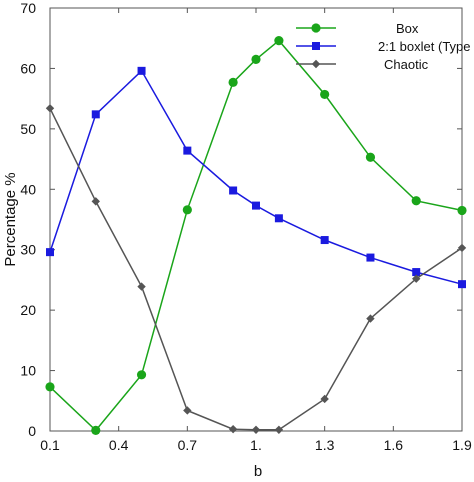 Image resolution: width=474 pixels, height=482 pixels. Describe the element at coordinates (32, 431) in the screenshot. I see `y-tick-label: 0` at that location.